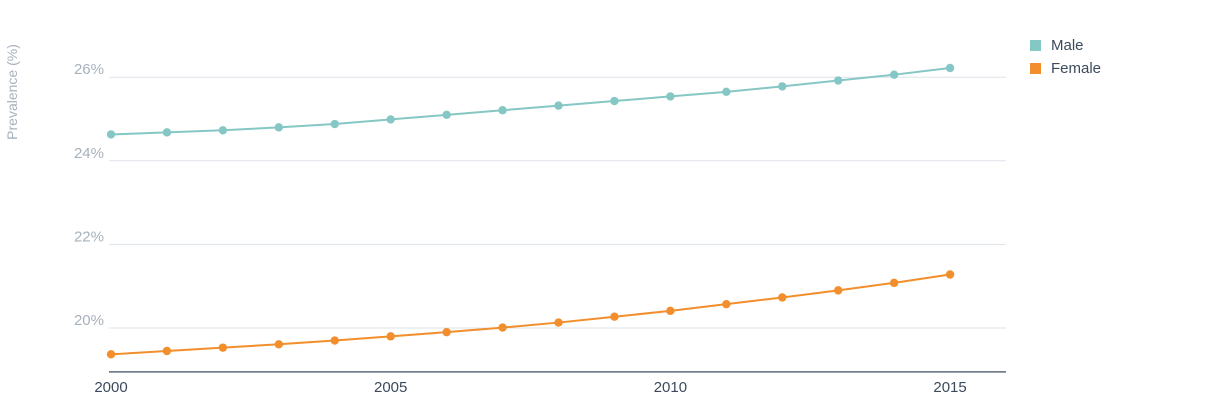  What do you see at coordinates (12, 92) in the screenshot?
I see `y-axis-label: Prevalence (%)` at bounding box center [12, 92].